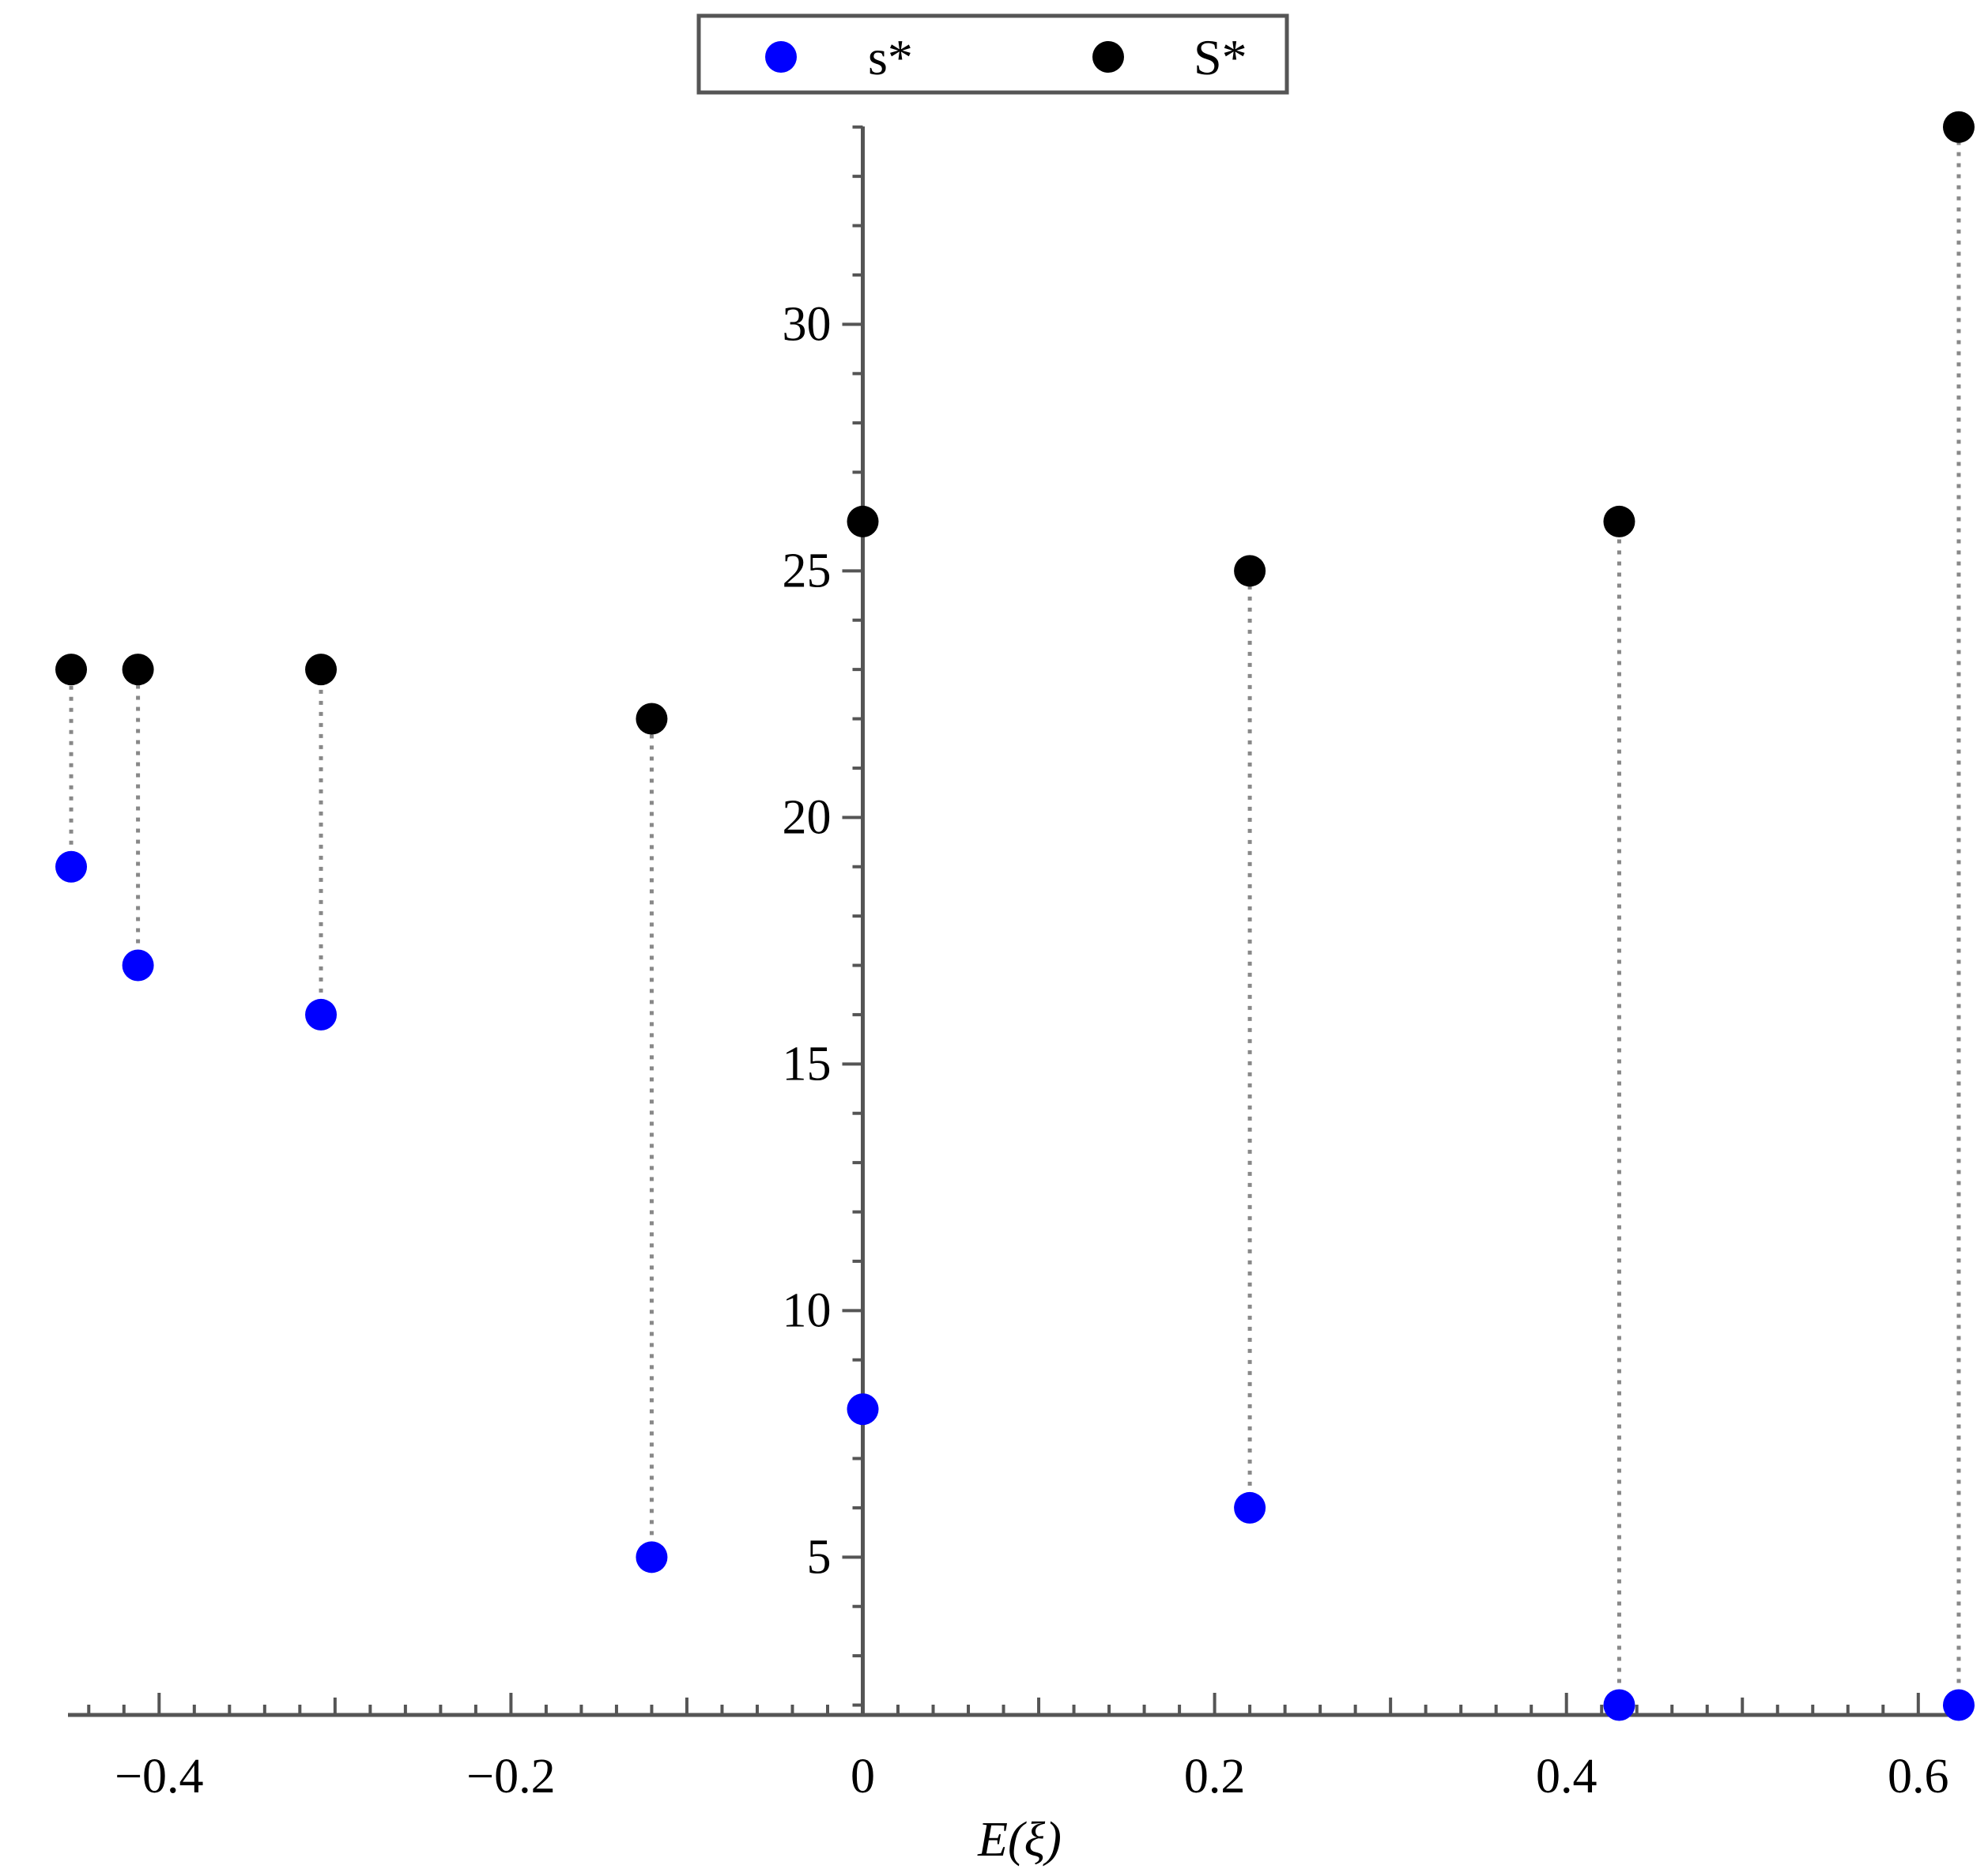 The image size is (1988, 1873). I want to click on x-tick-label: 0, so click(863, 1776).